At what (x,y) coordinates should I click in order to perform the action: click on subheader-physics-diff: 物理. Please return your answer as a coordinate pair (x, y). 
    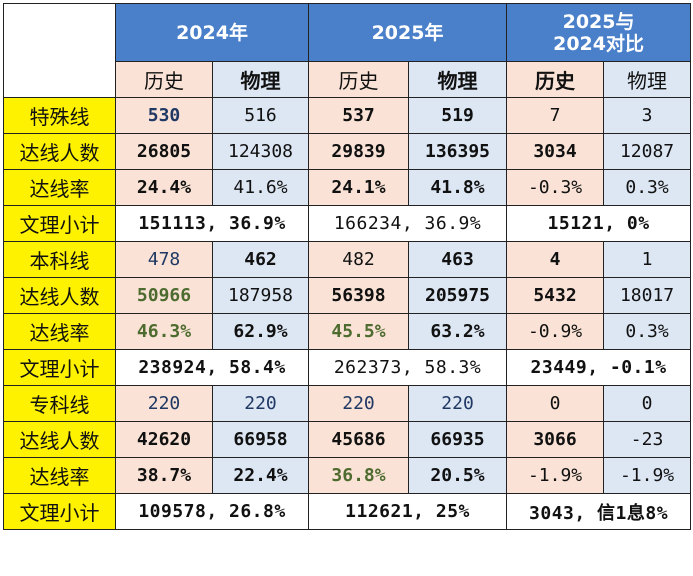
    Looking at the image, I should click on (647, 79).